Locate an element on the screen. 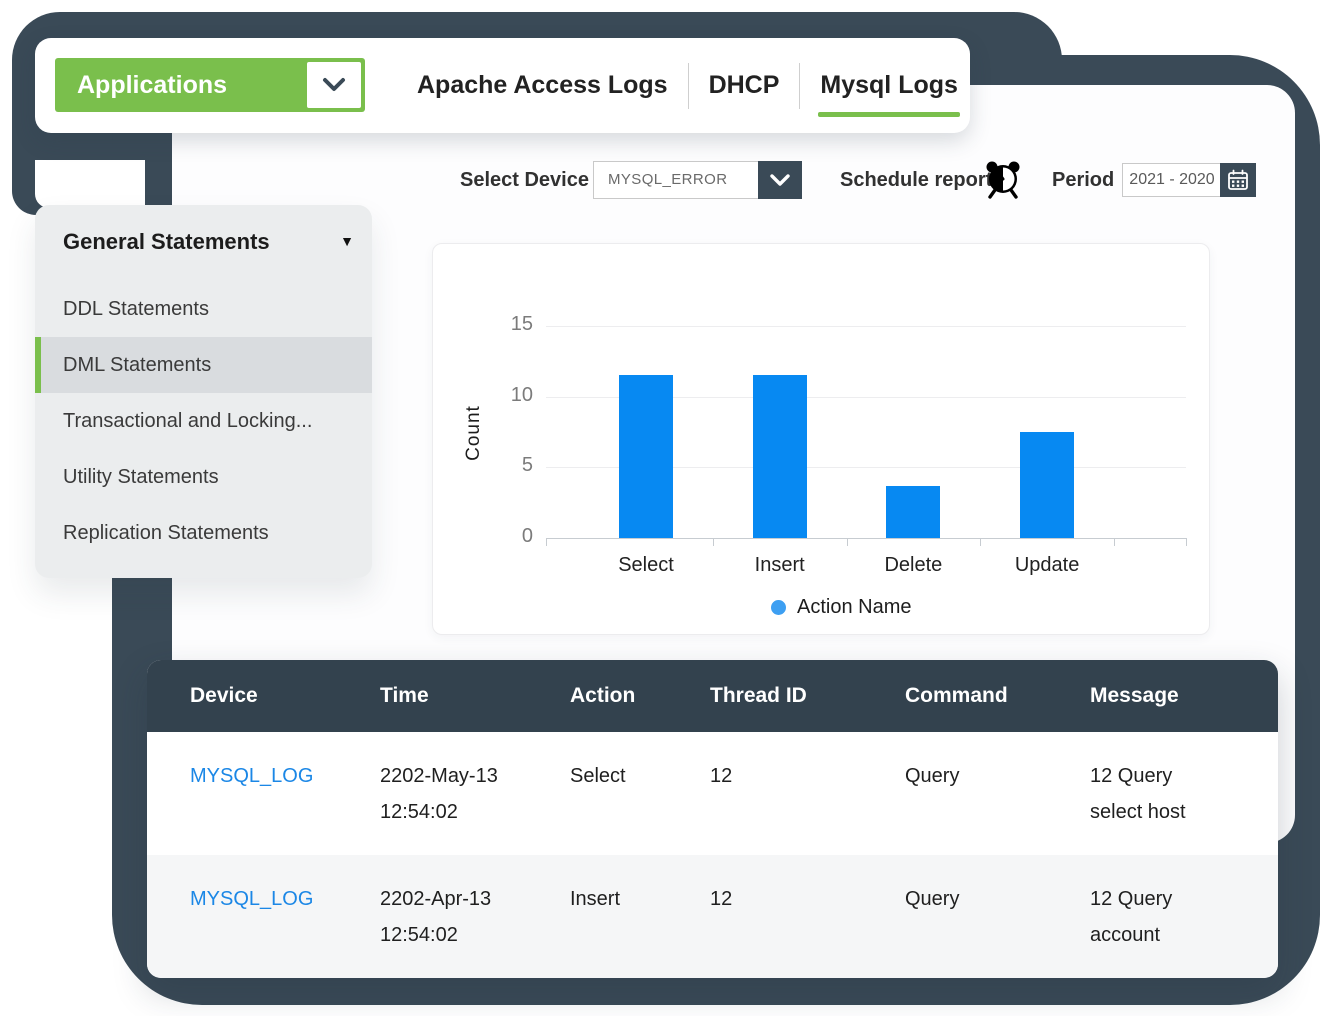 The height and width of the screenshot is (1016, 1332). column-header-device: Device is located at coordinates (224, 695).